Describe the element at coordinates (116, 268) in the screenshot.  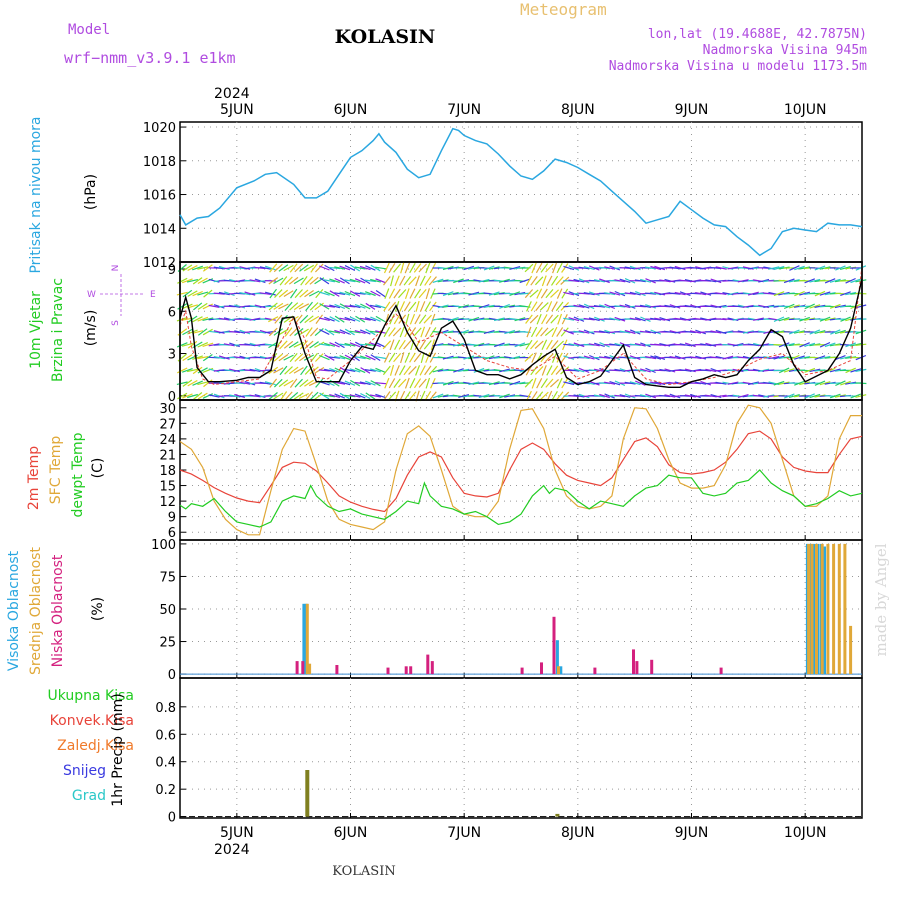
I see `compass-n: N` at that location.